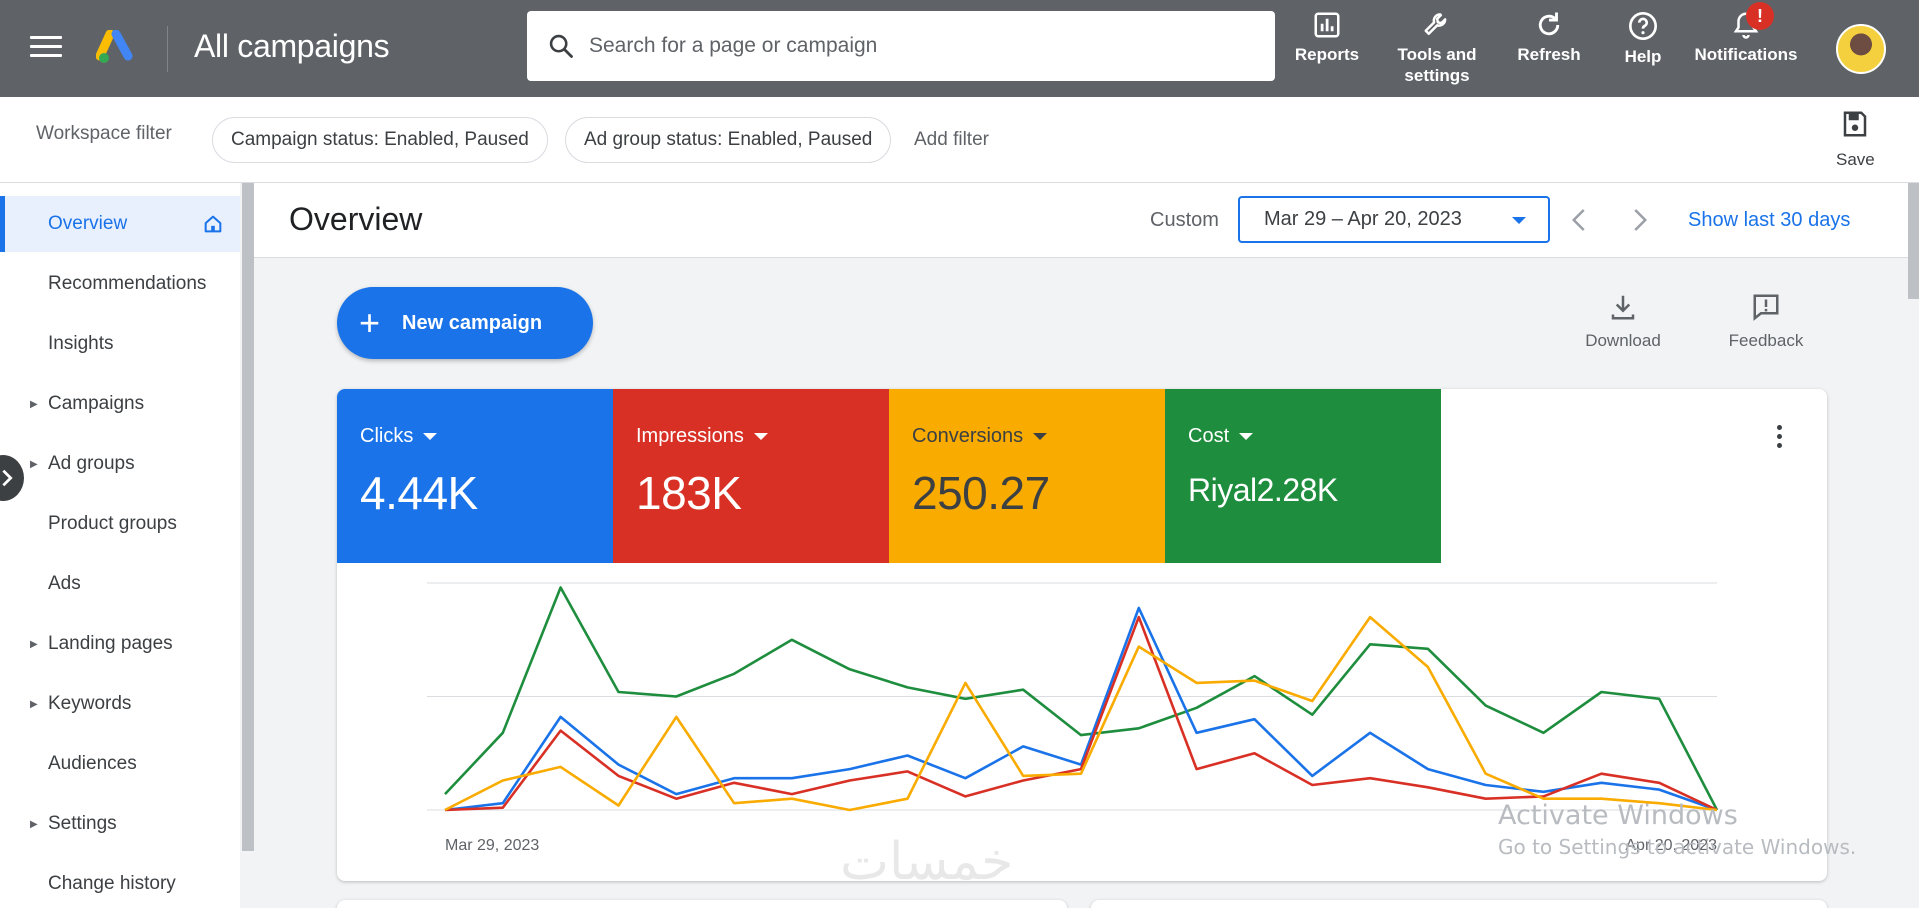  What do you see at coordinates (116, 48) in the screenshot?
I see `google-ads-logo` at bounding box center [116, 48].